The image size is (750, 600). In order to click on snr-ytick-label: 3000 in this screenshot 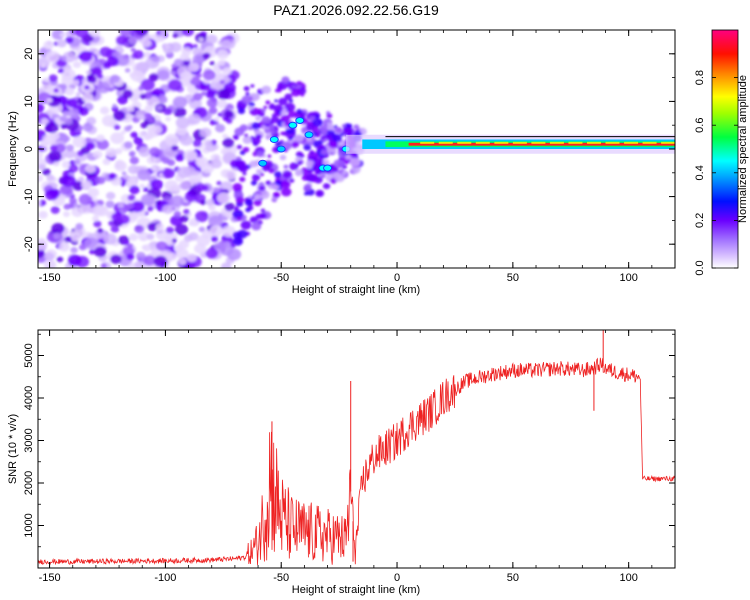, I will do `click(29, 440)`.